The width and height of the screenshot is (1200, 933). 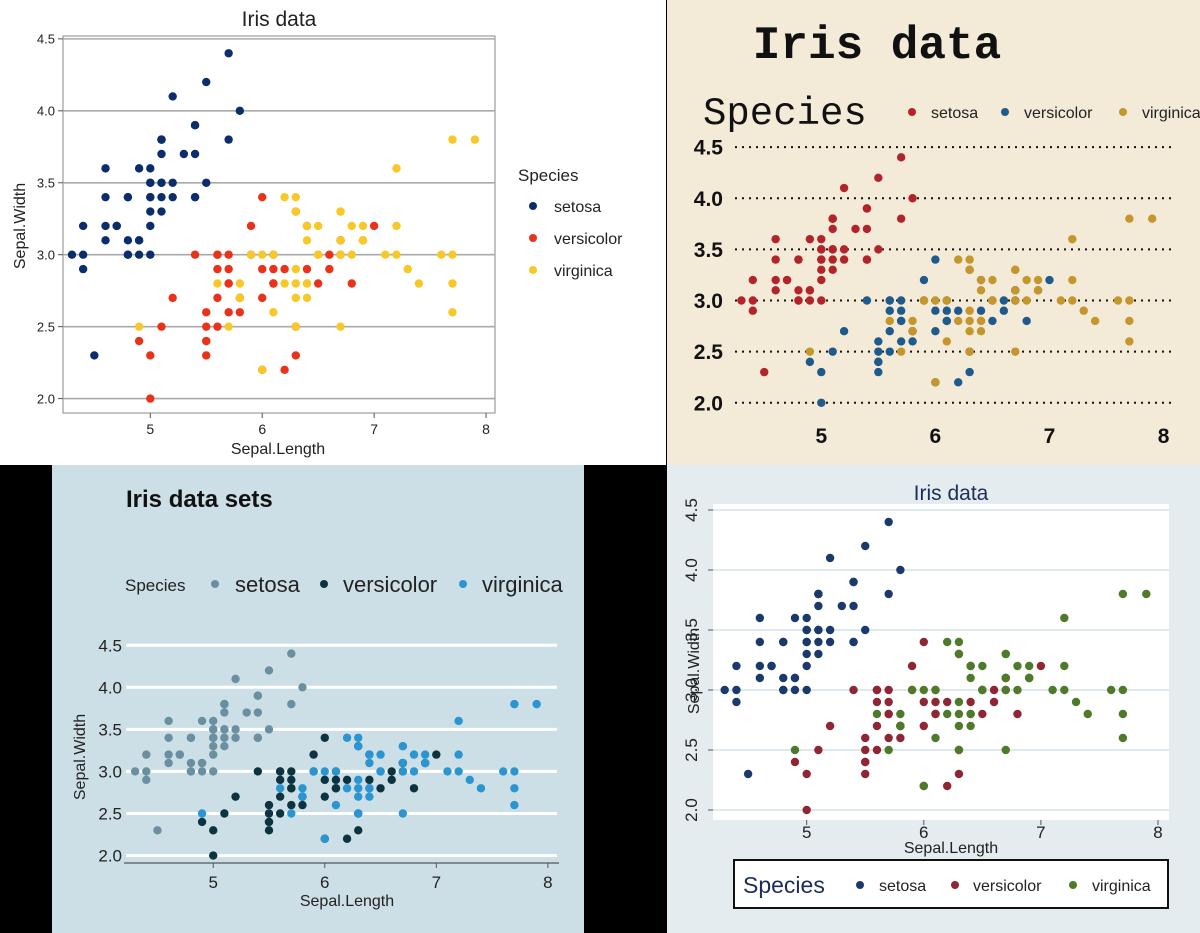 What do you see at coordinates (941, 662) in the screenshot?
I see `chart-4-plot-area` at bounding box center [941, 662].